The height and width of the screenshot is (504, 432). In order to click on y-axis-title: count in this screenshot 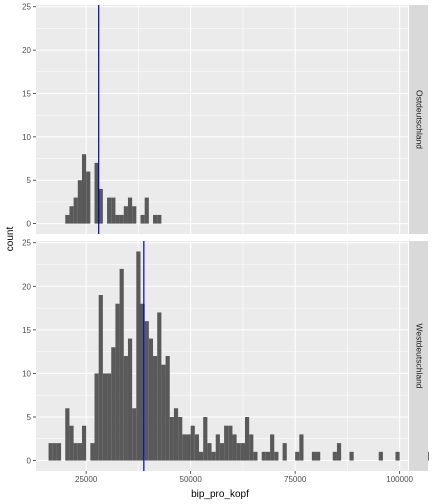, I will do `click(10, 239)`.